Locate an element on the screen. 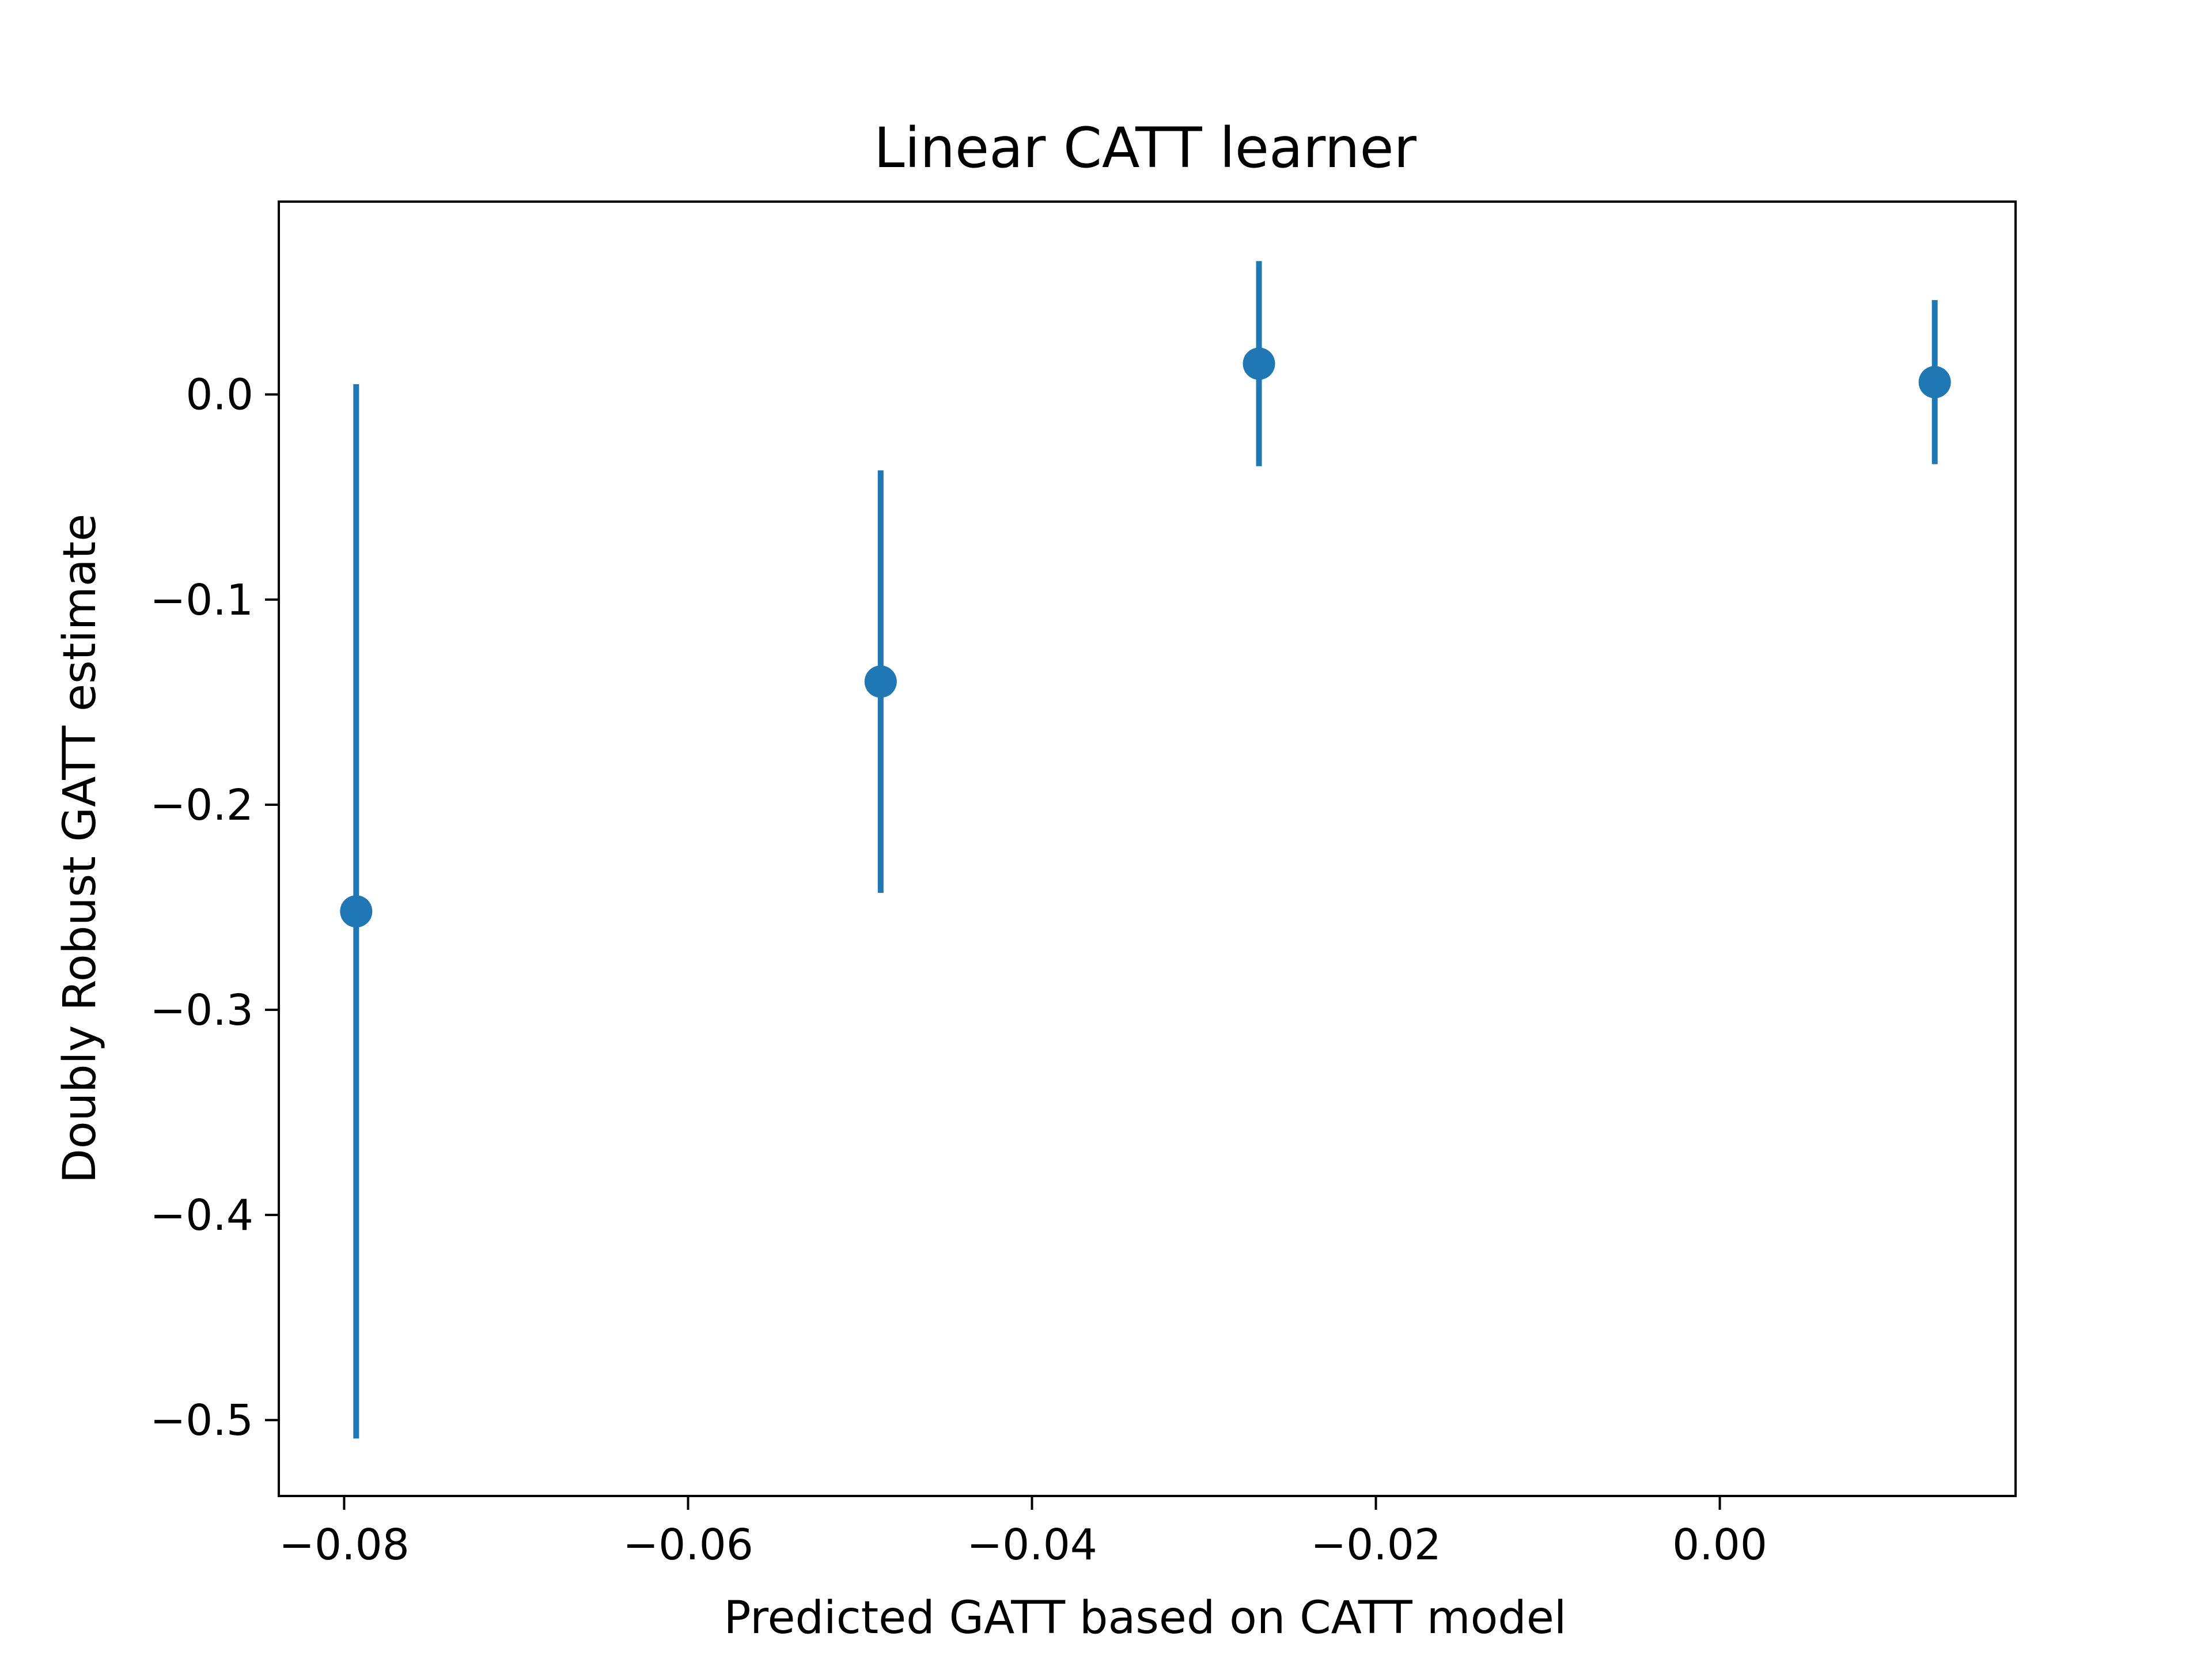 The width and height of the screenshot is (2212, 1659). y-tick-label: −0.3 is located at coordinates (201, 1010).